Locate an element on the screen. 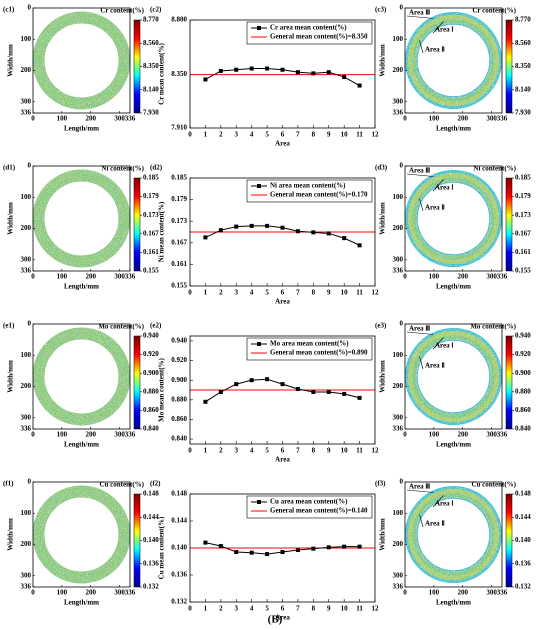 This screenshot has width=550, height=630. colorbar-tick-label: 0.940 is located at coordinates (523, 336).